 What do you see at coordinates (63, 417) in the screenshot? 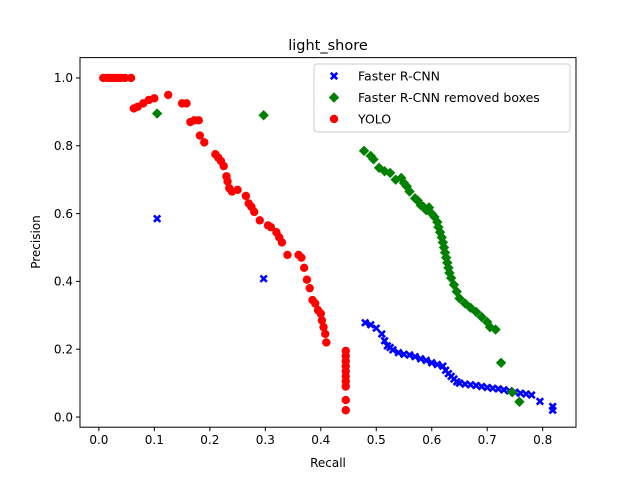
I see `y-tick-label: 0.0` at bounding box center [63, 417].